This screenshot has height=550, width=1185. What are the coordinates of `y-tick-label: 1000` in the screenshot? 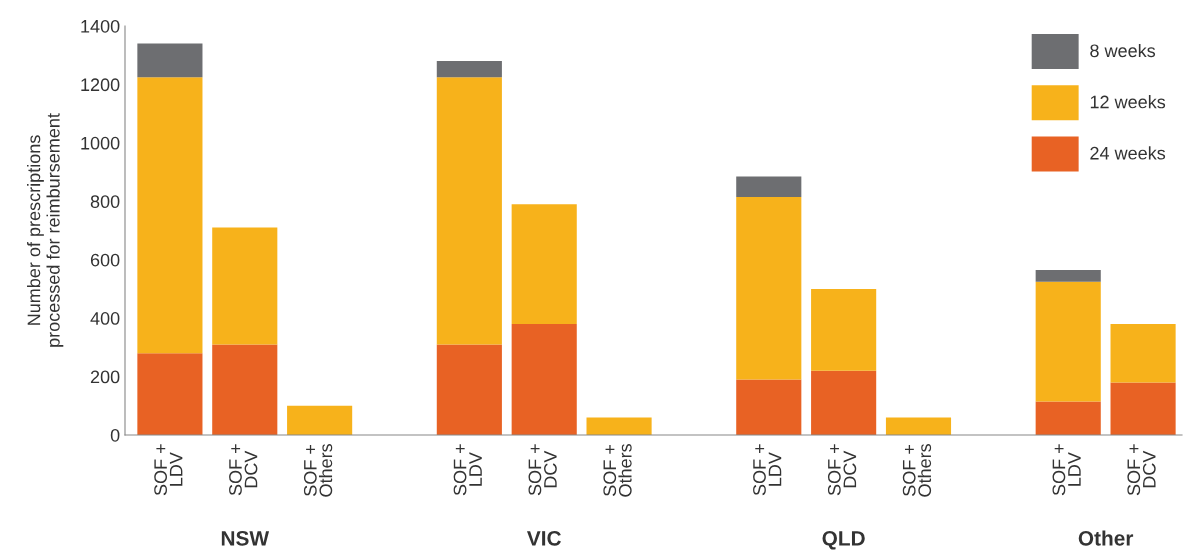 It's located at (100, 143).